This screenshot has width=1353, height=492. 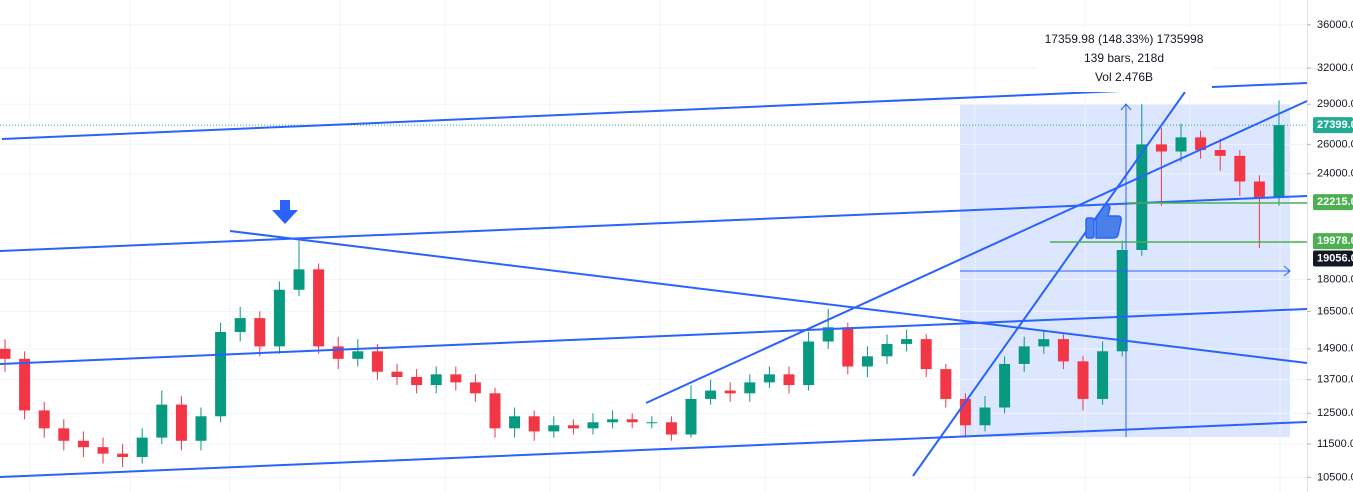 I want to click on price-label: 22215.0, so click(x=1335, y=202).